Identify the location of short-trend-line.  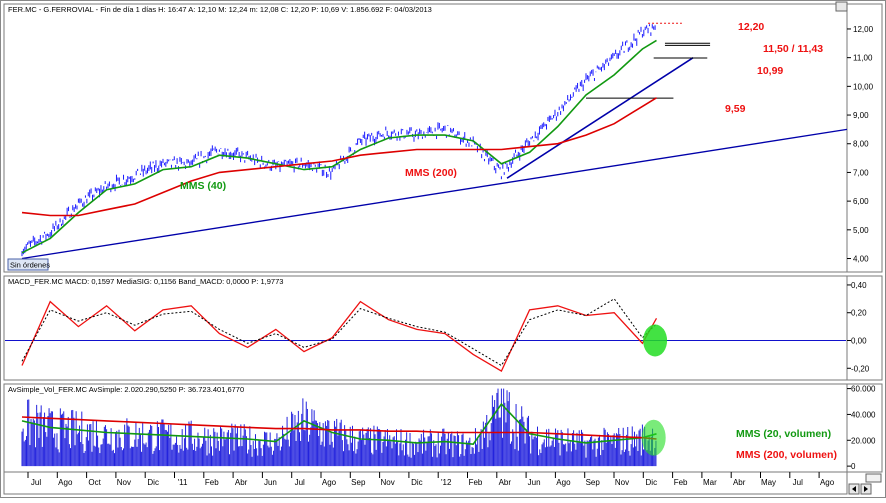
(600, 117).